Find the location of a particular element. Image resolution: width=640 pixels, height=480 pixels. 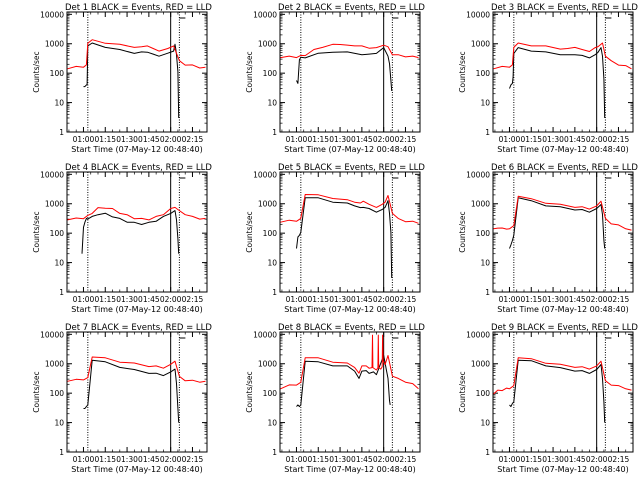

panel-title: Det 7 BLACK = Events, RED = LLD is located at coordinates (138, 328).